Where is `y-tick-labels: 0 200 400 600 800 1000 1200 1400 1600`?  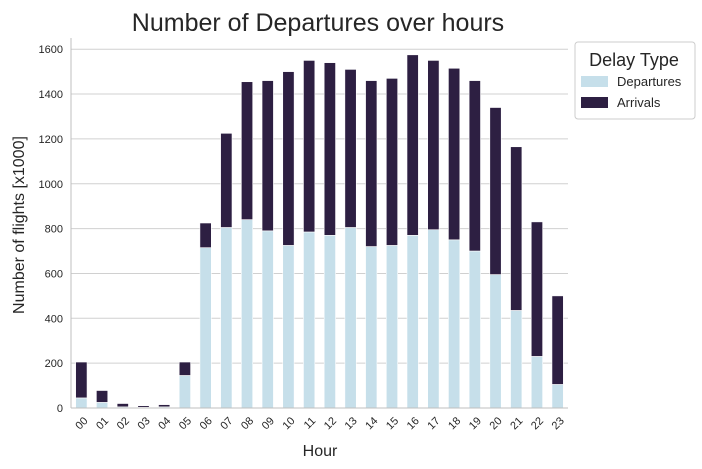 y-tick-labels: 0 200 400 600 800 1000 1200 1400 1600 is located at coordinates (51, 229).